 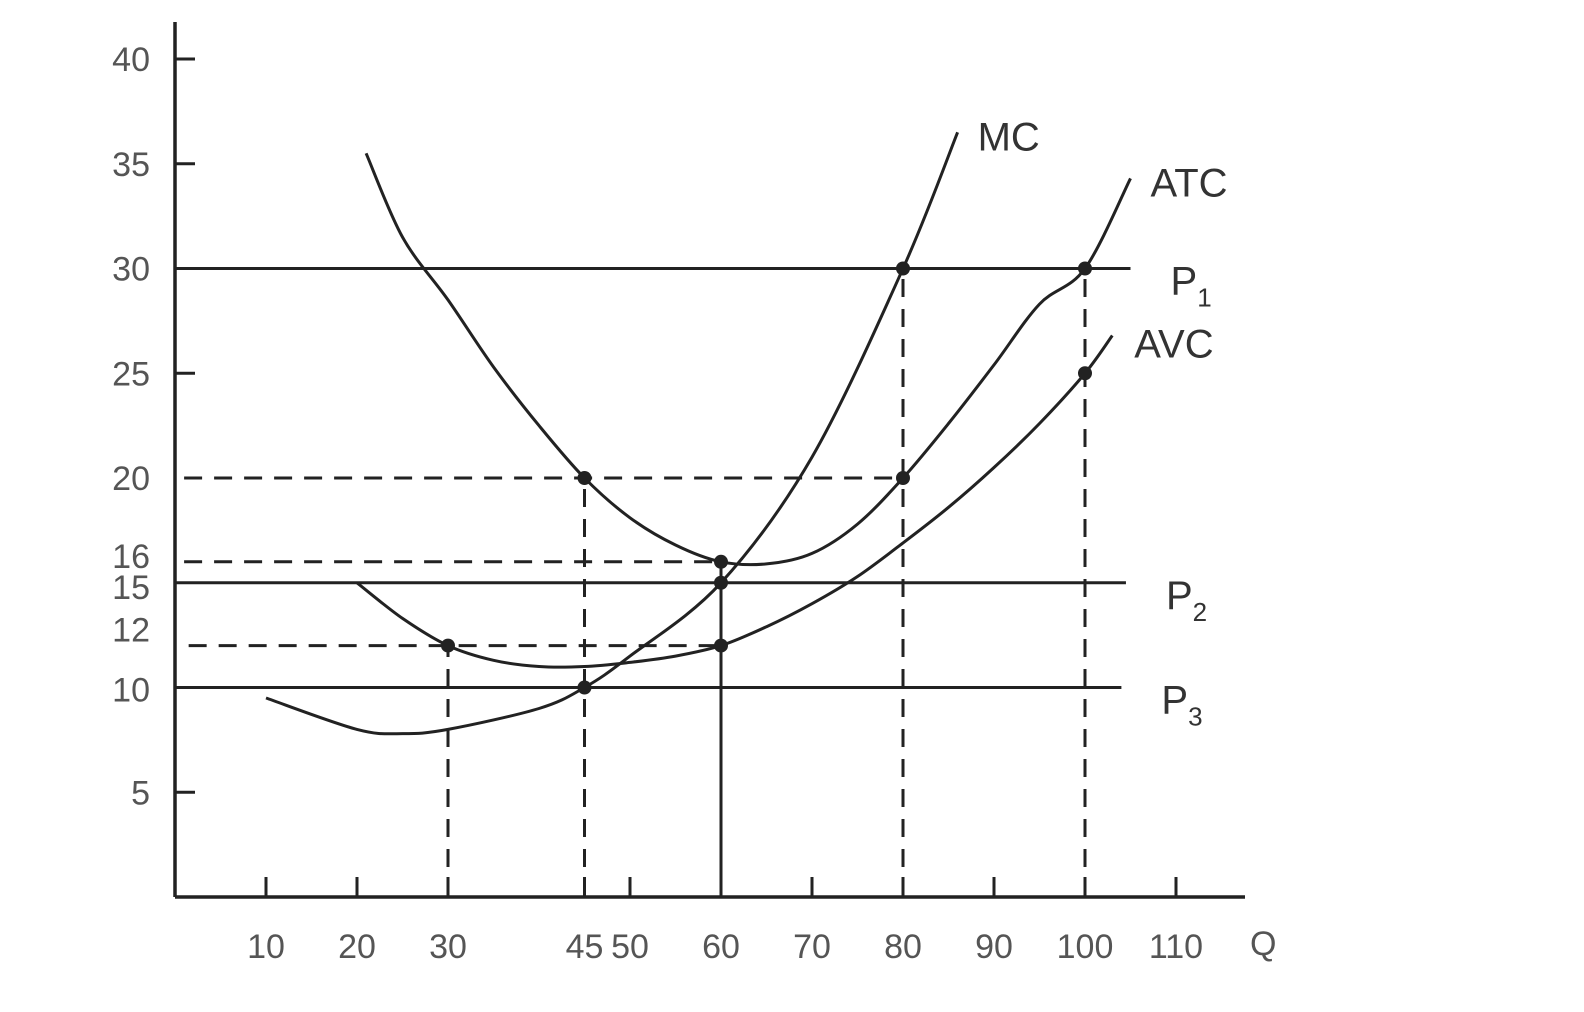 What do you see at coordinates (266, 947) in the screenshot?
I see `x-tick-label-10: 10` at bounding box center [266, 947].